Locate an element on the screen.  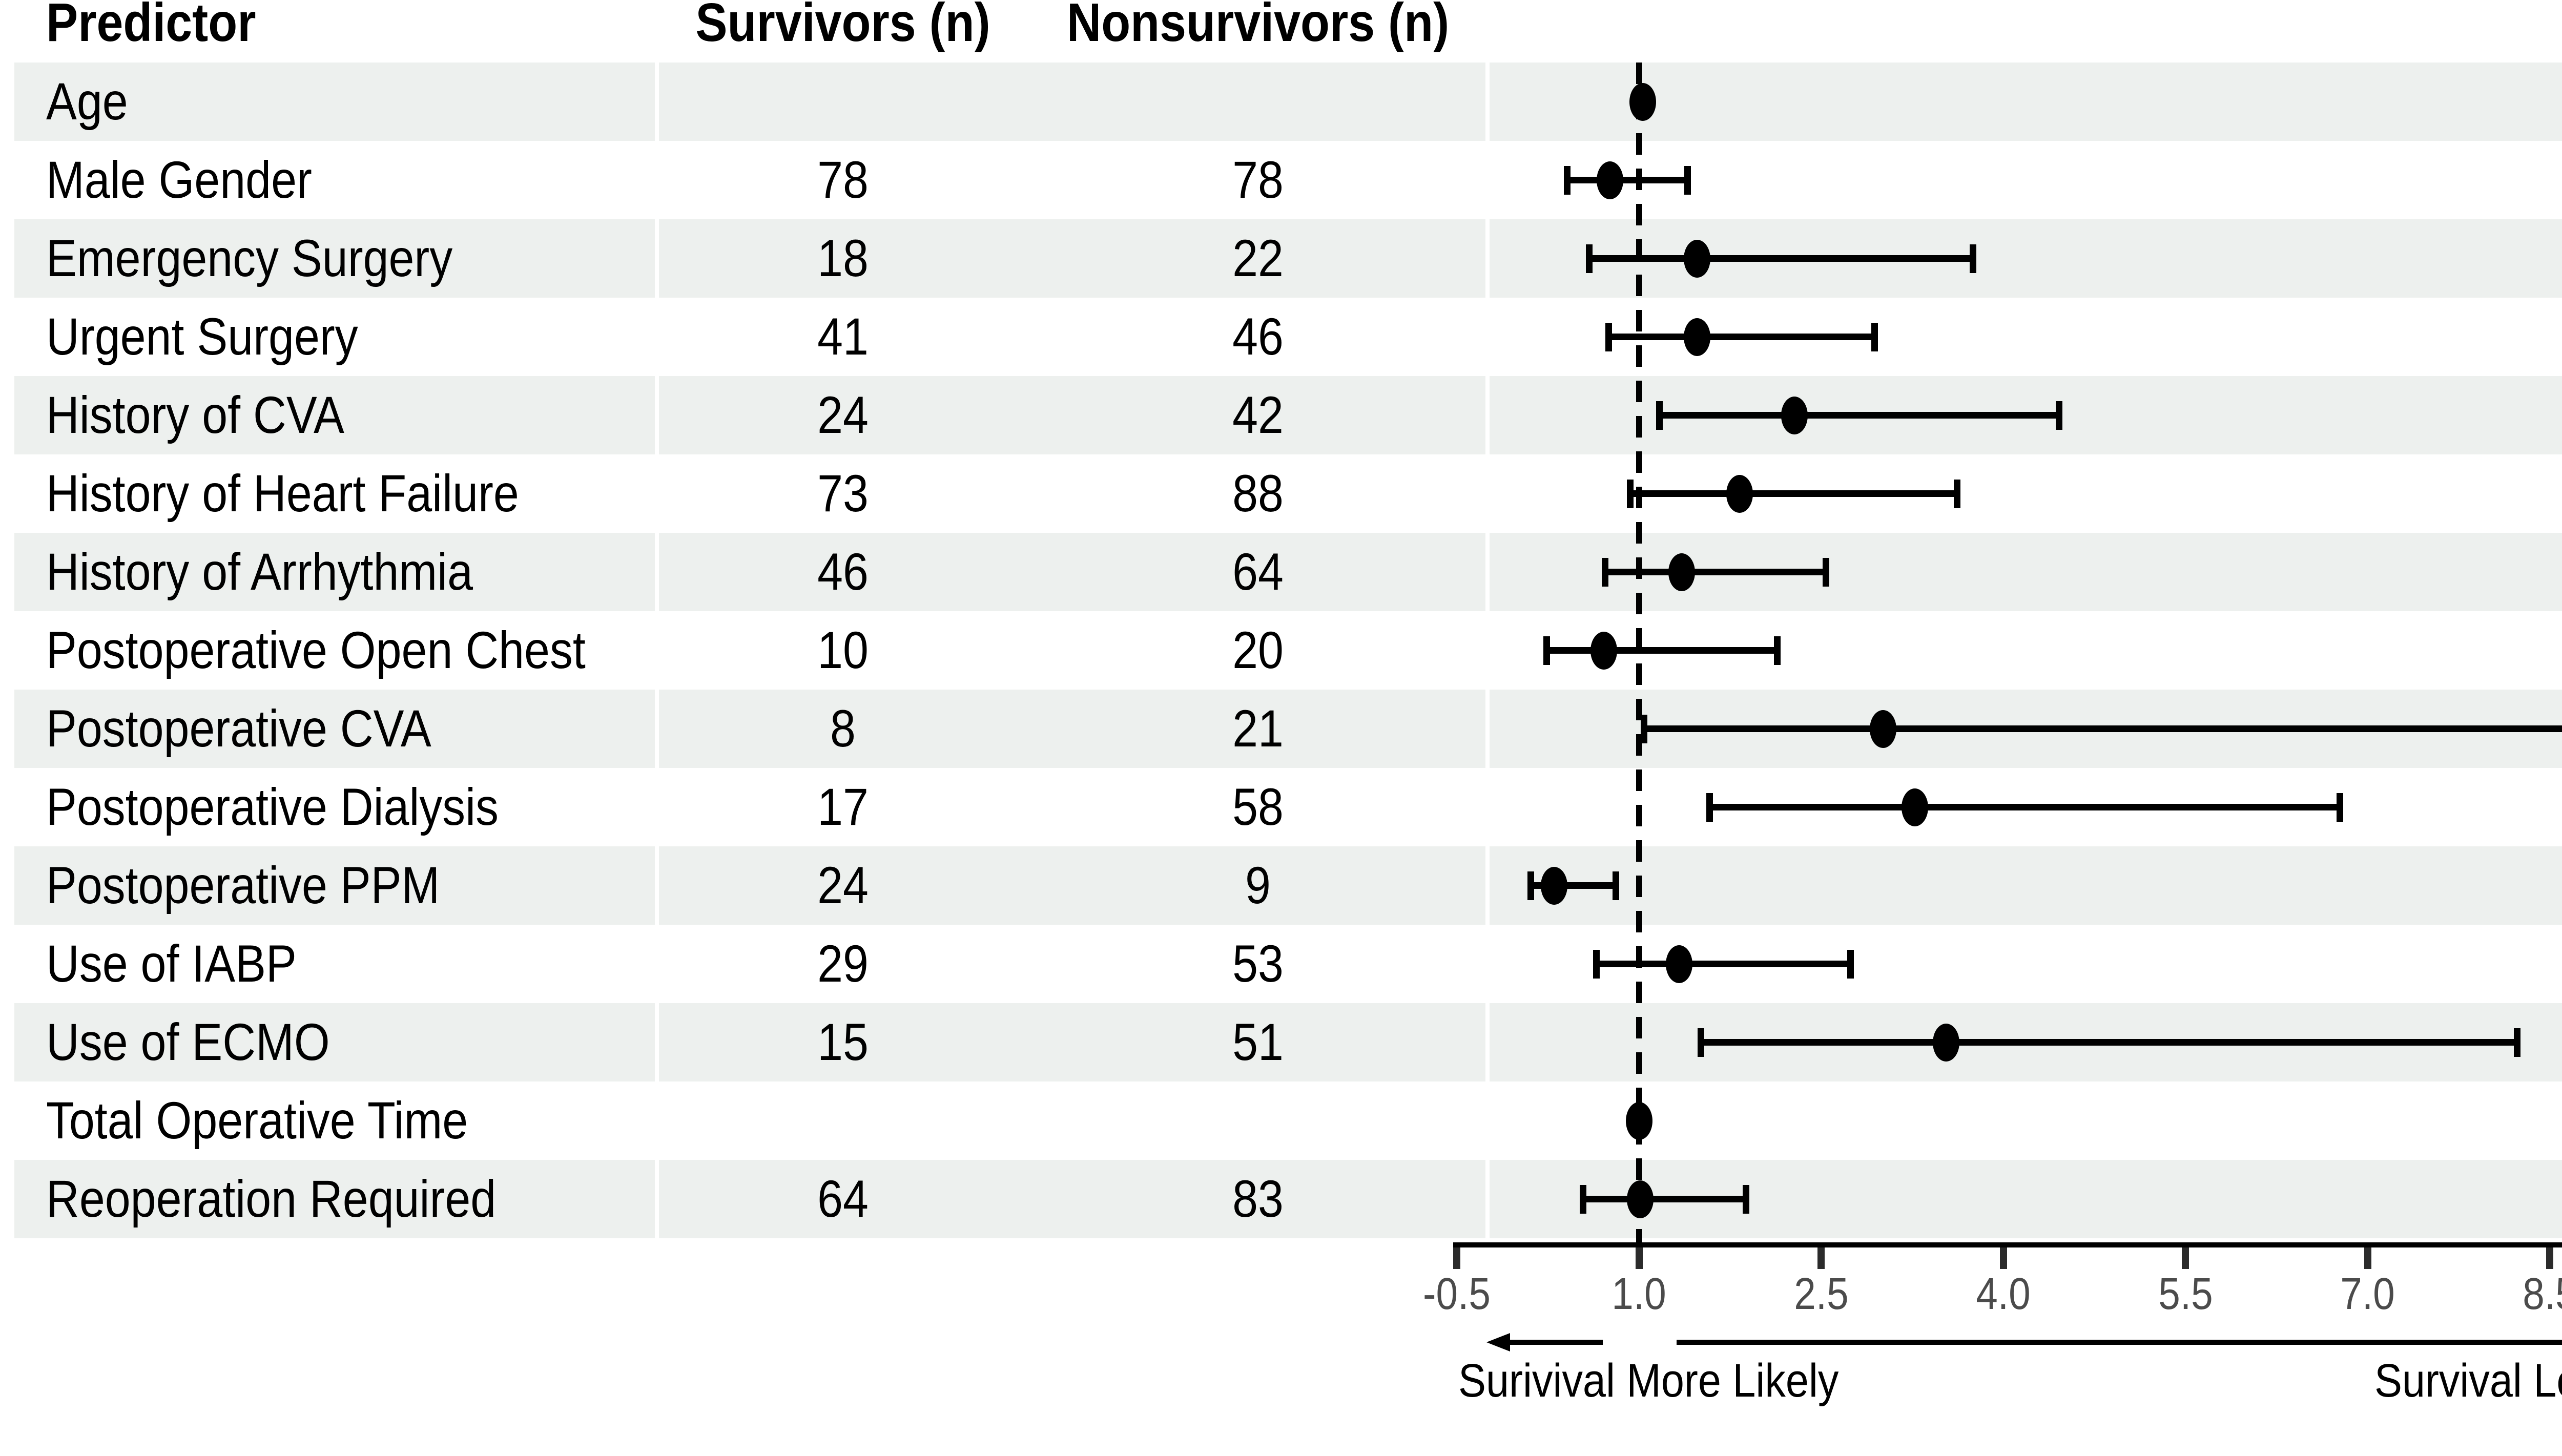
predictor-label: Use of IABP is located at coordinates (171, 963).